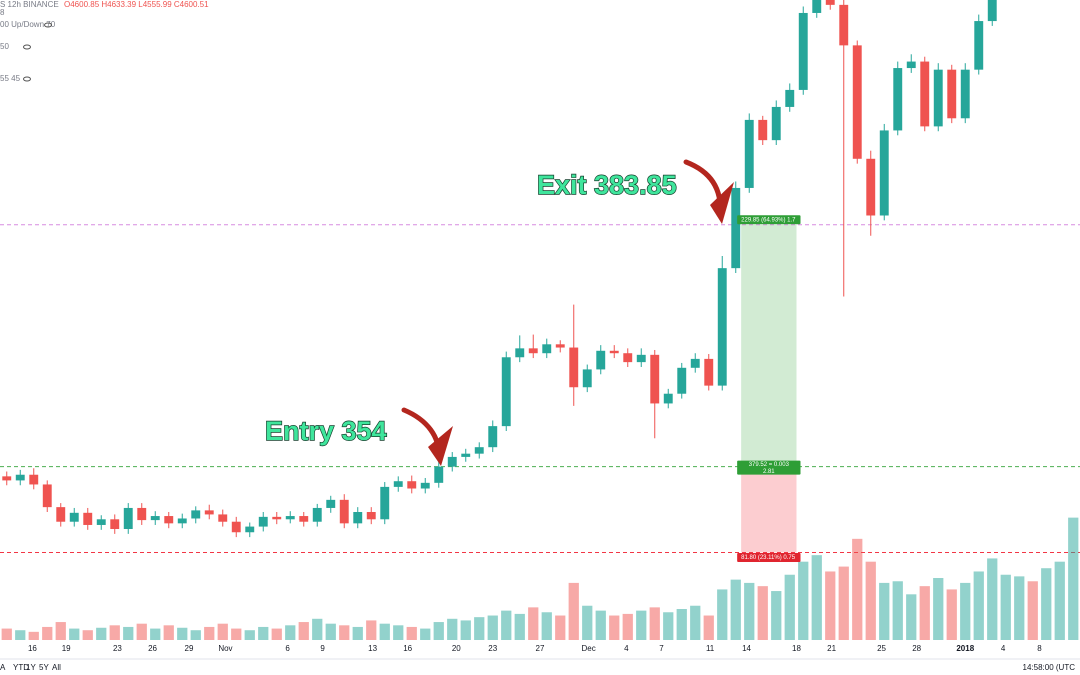 This screenshot has width=1080, height=675. Describe the element at coordinates (225, 648) in the screenshot. I see `x-tick-label: Nov` at that location.